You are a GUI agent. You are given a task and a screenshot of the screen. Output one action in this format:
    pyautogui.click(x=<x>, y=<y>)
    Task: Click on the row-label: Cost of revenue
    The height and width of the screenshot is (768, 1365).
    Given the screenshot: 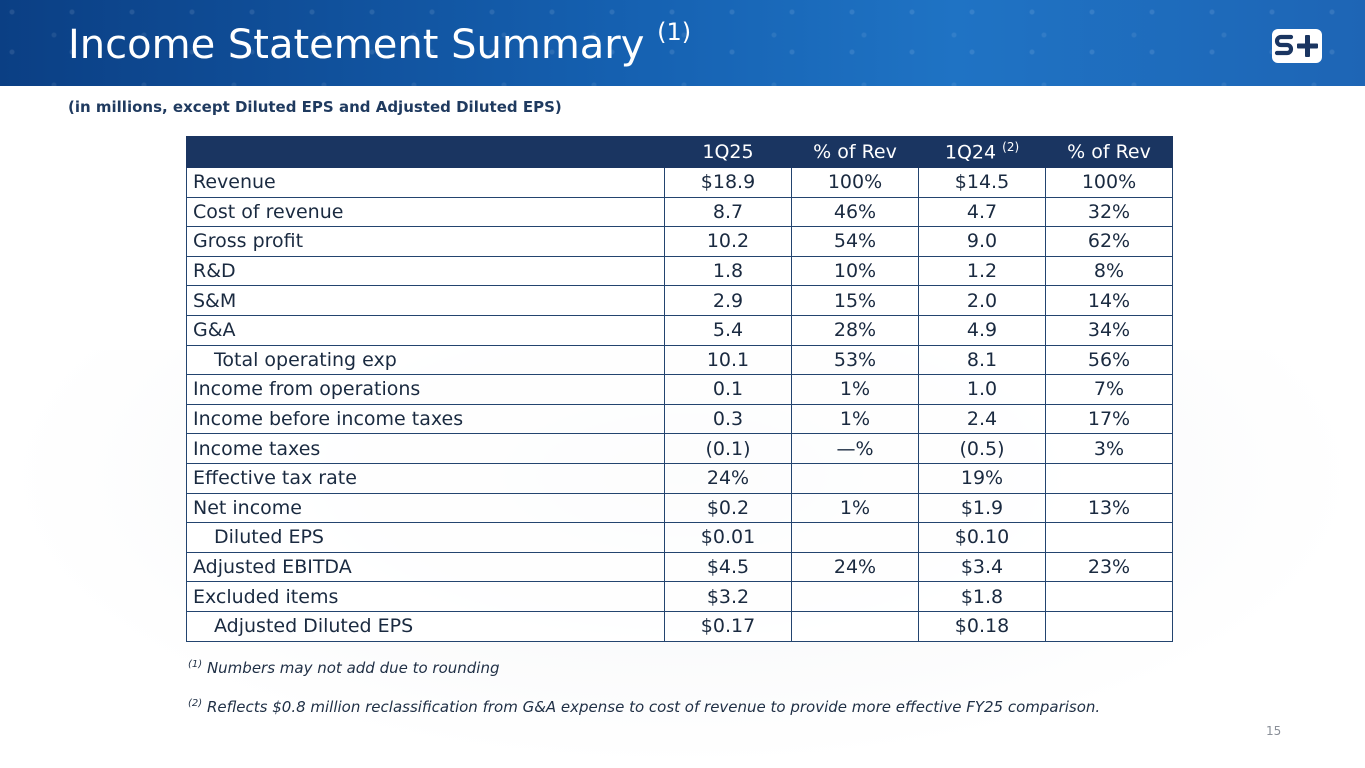 What is the action you would take?
    pyautogui.click(x=425, y=212)
    